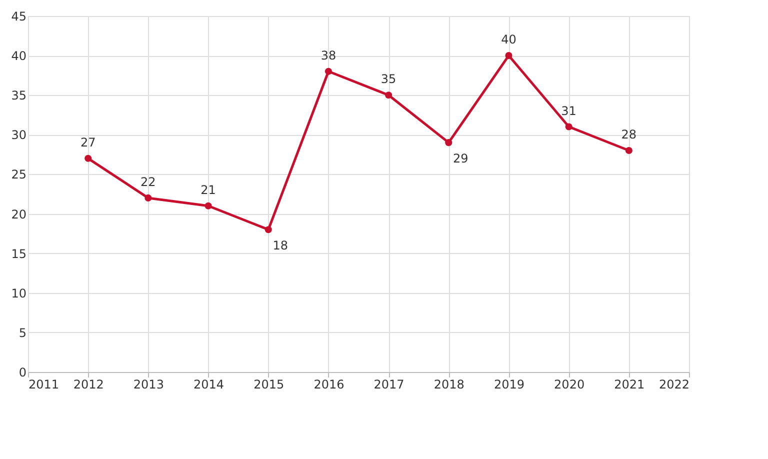 This screenshot has height=459, width=768. I want to click on x-tick-label: 2011, so click(44, 385).